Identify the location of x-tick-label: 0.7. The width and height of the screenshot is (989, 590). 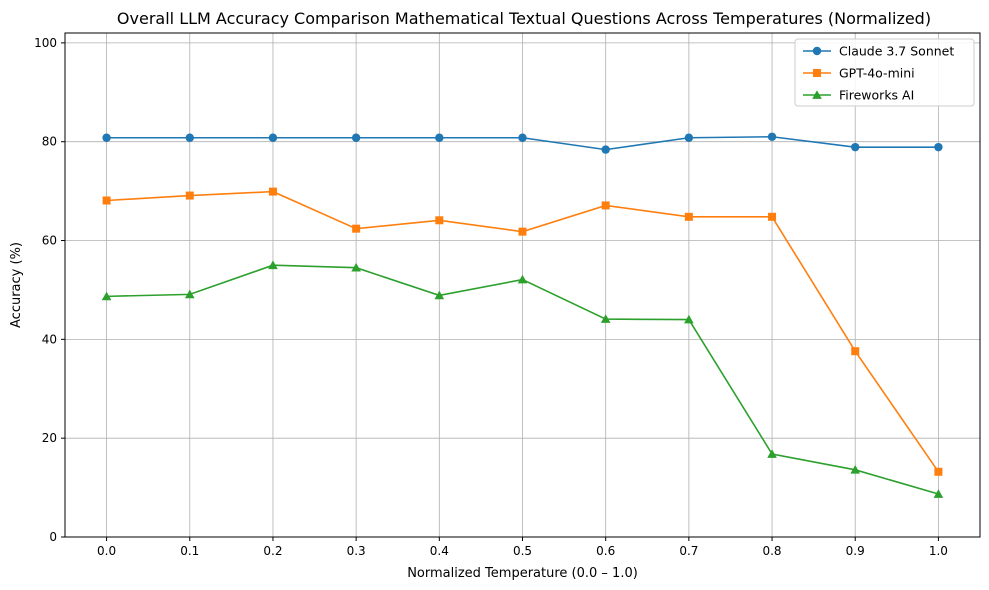
(688, 551).